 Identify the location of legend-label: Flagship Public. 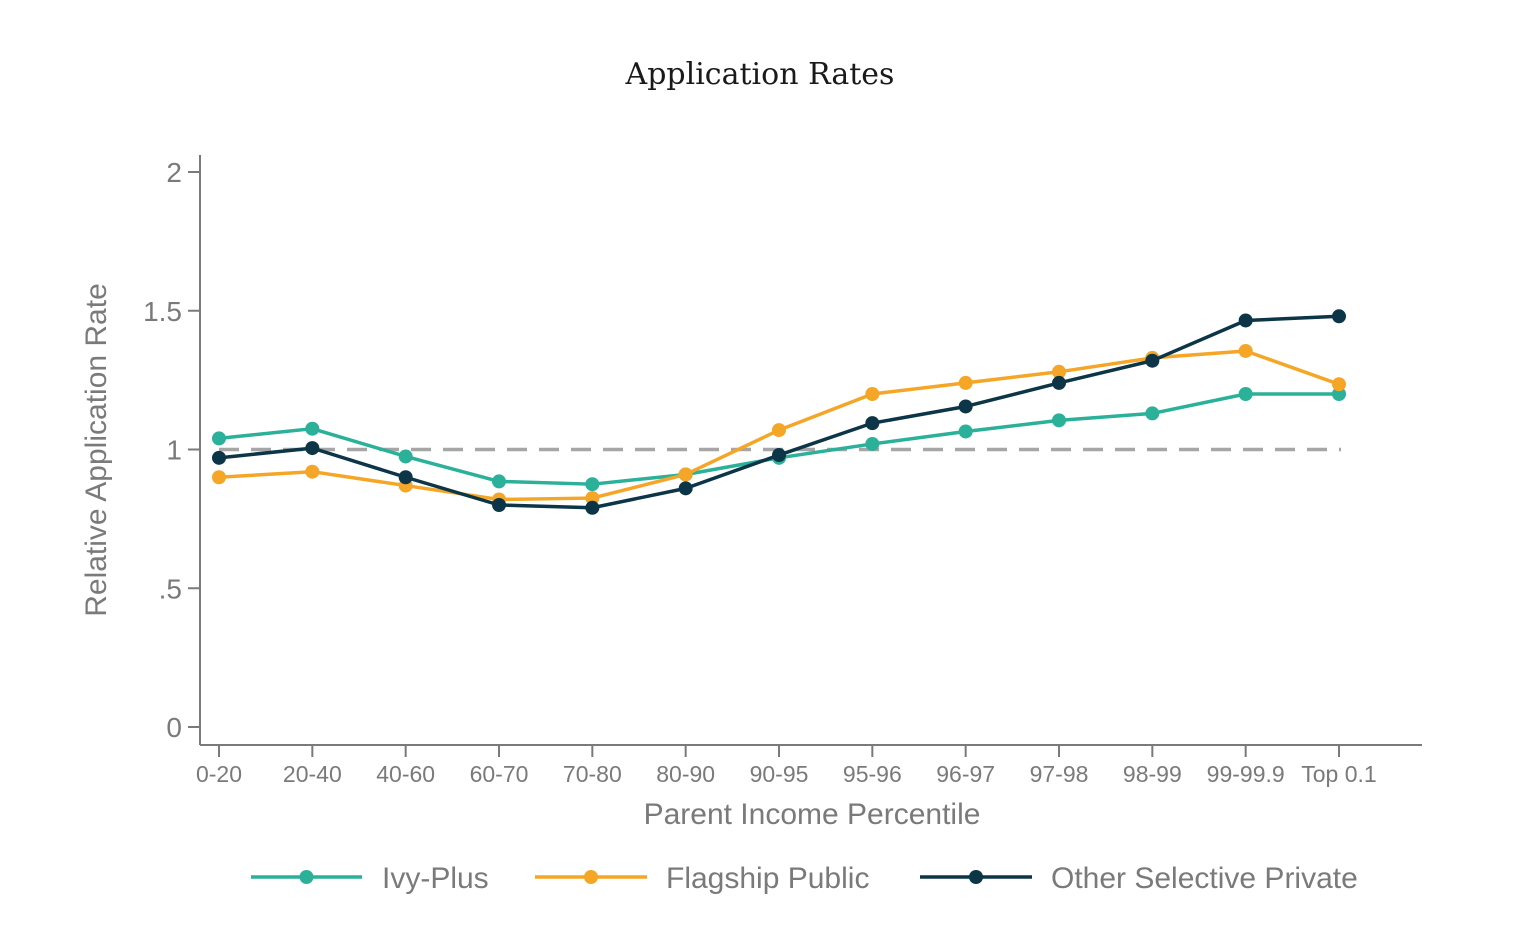
(767, 878).